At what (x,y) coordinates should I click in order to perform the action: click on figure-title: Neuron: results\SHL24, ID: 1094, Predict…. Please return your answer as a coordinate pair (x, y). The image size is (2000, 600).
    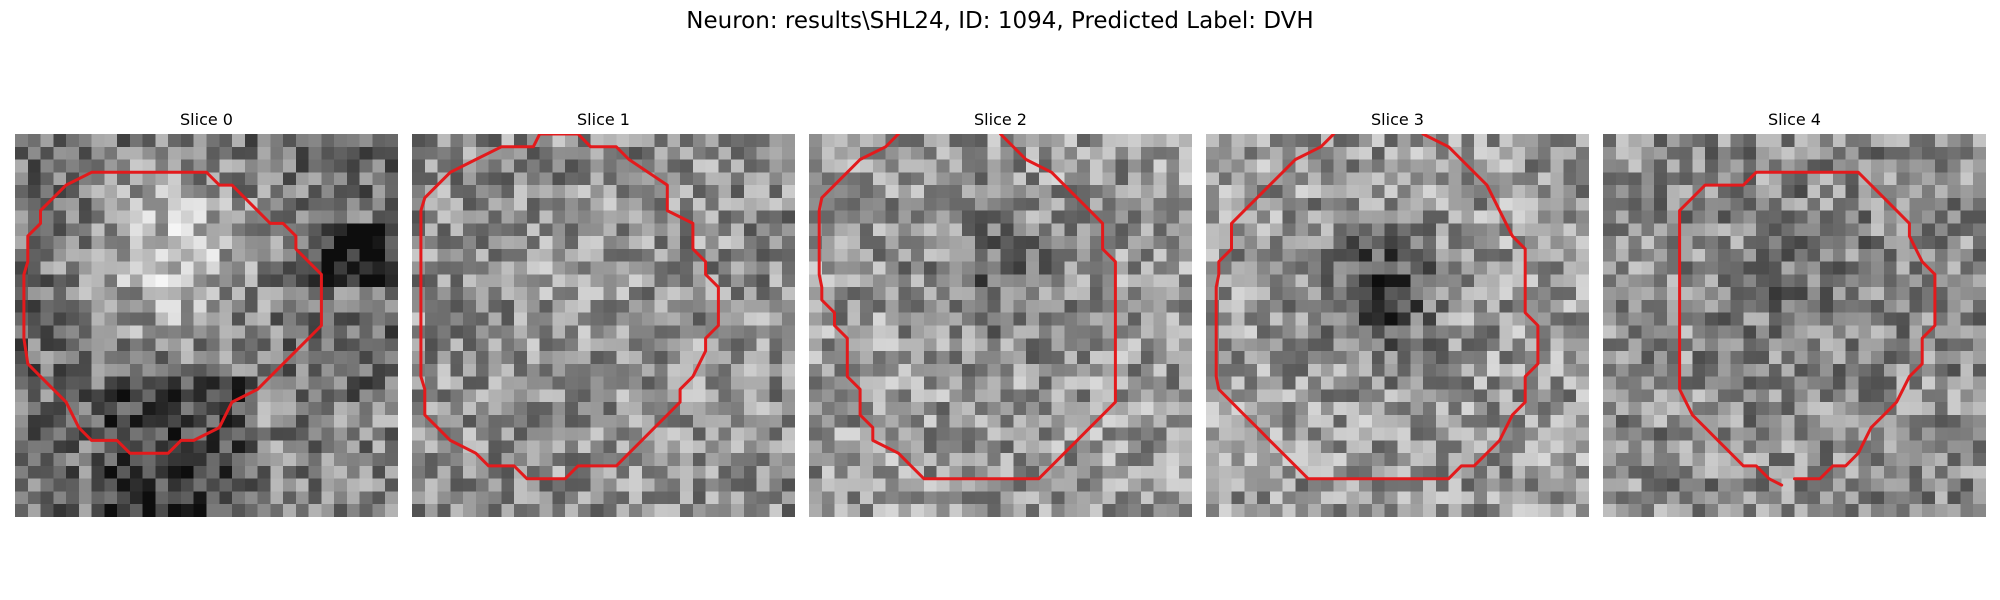
    Looking at the image, I should click on (1000, 21).